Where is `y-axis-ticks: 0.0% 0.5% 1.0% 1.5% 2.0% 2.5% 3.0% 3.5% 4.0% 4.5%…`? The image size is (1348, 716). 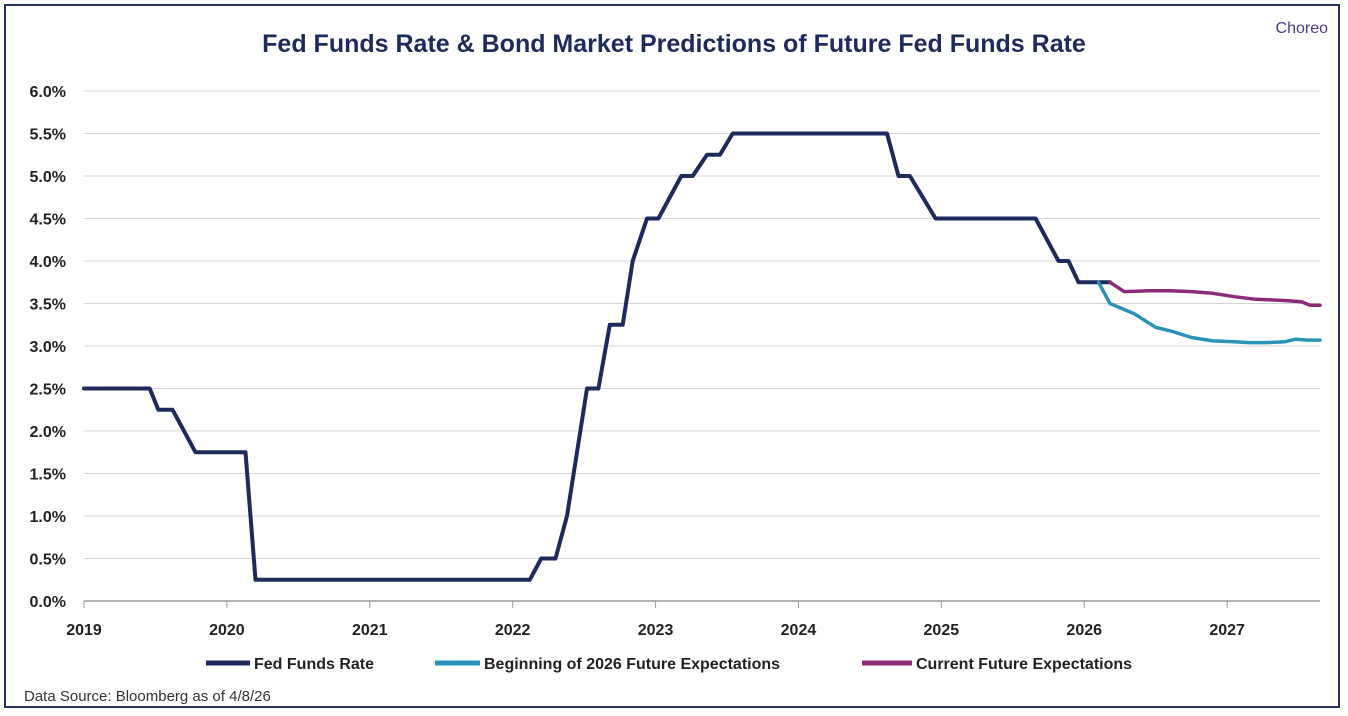 y-axis-ticks: 0.0% 0.5% 1.0% 1.5% 2.0% 2.5% 3.0% 3.5% 4.0% 4.5%… is located at coordinates (48, 347).